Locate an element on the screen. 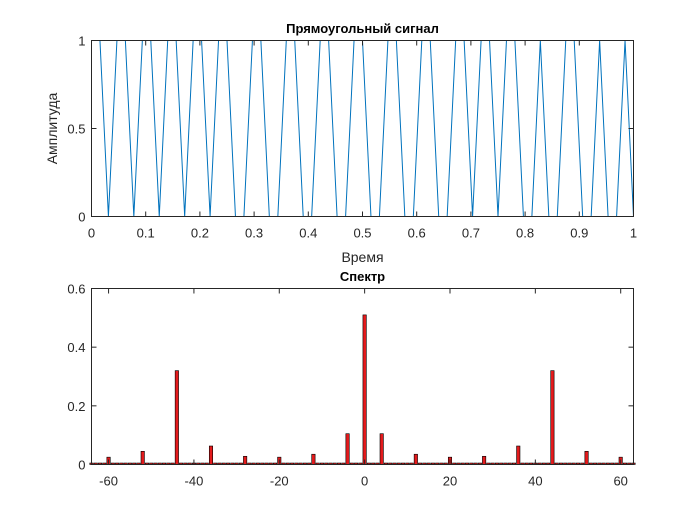 The height and width of the screenshot is (525, 700). spectrum-title: Спектр is located at coordinates (362, 276).